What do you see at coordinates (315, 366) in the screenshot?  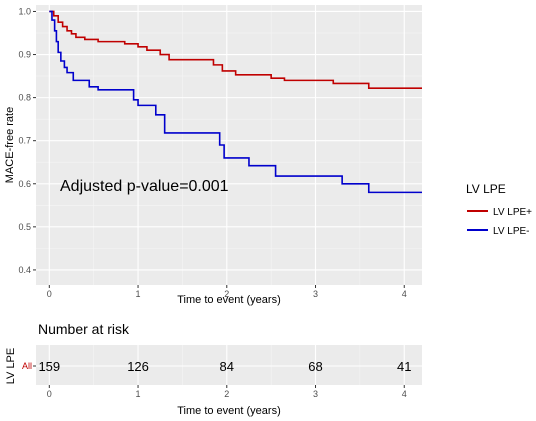 I see `risk-count: 68` at bounding box center [315, 366].